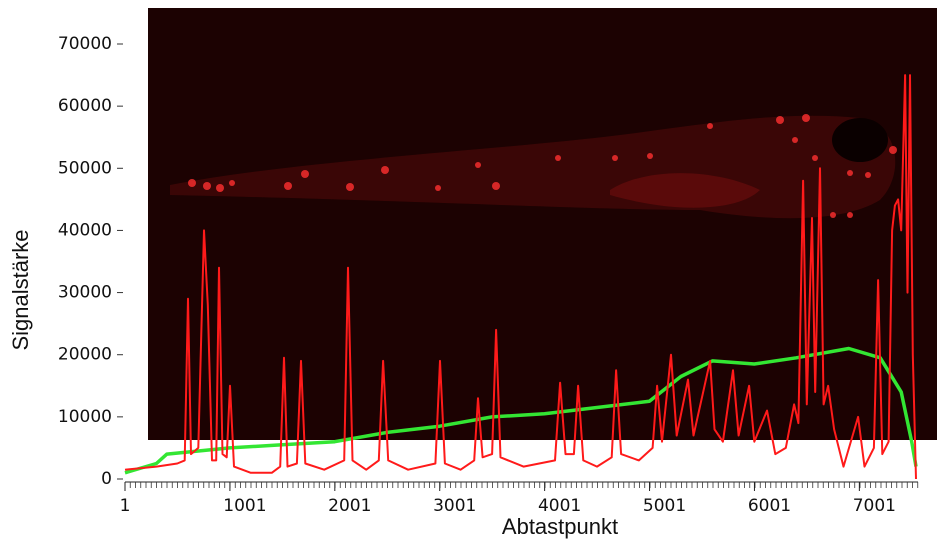 This screenshot has width=937, height=543. What do you see at coordinates (85, 106) in the screenshot?
I see `y-tick-label: 60000` at bounding box center [85, 106].